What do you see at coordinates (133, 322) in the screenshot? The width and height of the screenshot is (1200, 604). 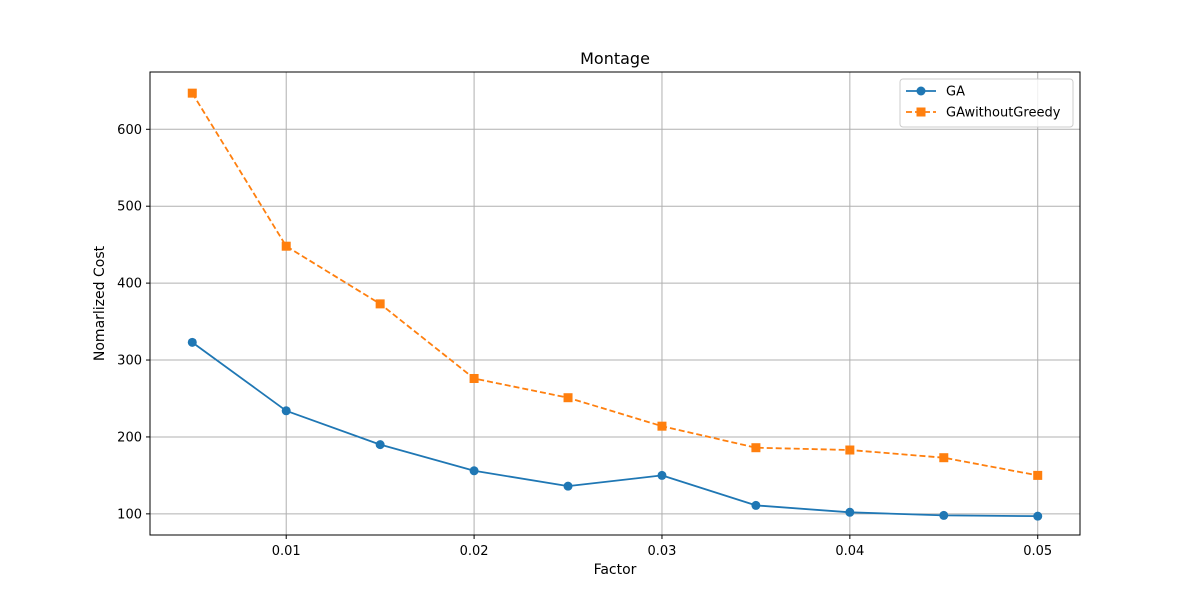 I see `y-axis-ticks: 100 200 300 400 500 600` at bounding box center [133, 322].